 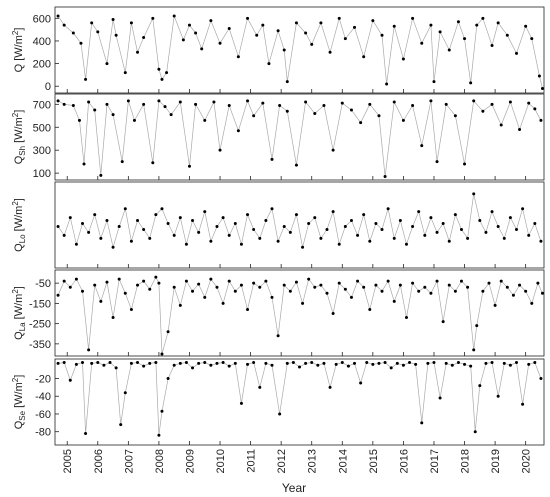 I want to click on x-tick-label: 2006, so click(x=99, y=461).